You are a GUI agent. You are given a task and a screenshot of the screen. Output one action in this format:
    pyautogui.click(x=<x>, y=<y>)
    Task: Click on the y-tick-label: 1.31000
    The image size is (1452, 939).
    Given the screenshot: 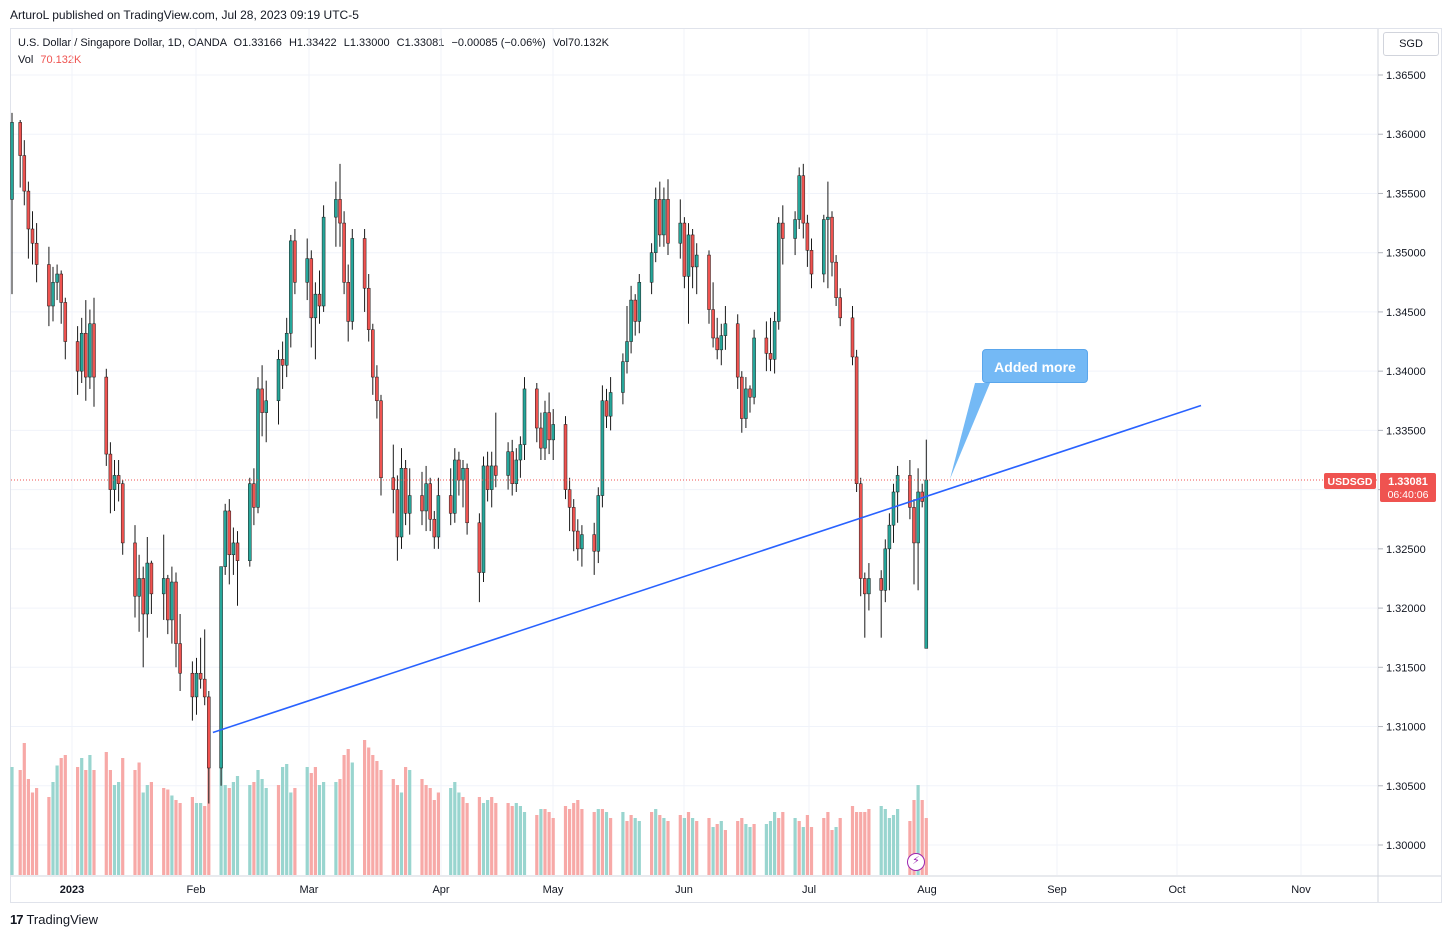 What is the action you would take?
    pyautogui.click(x=1406, y=728)
    